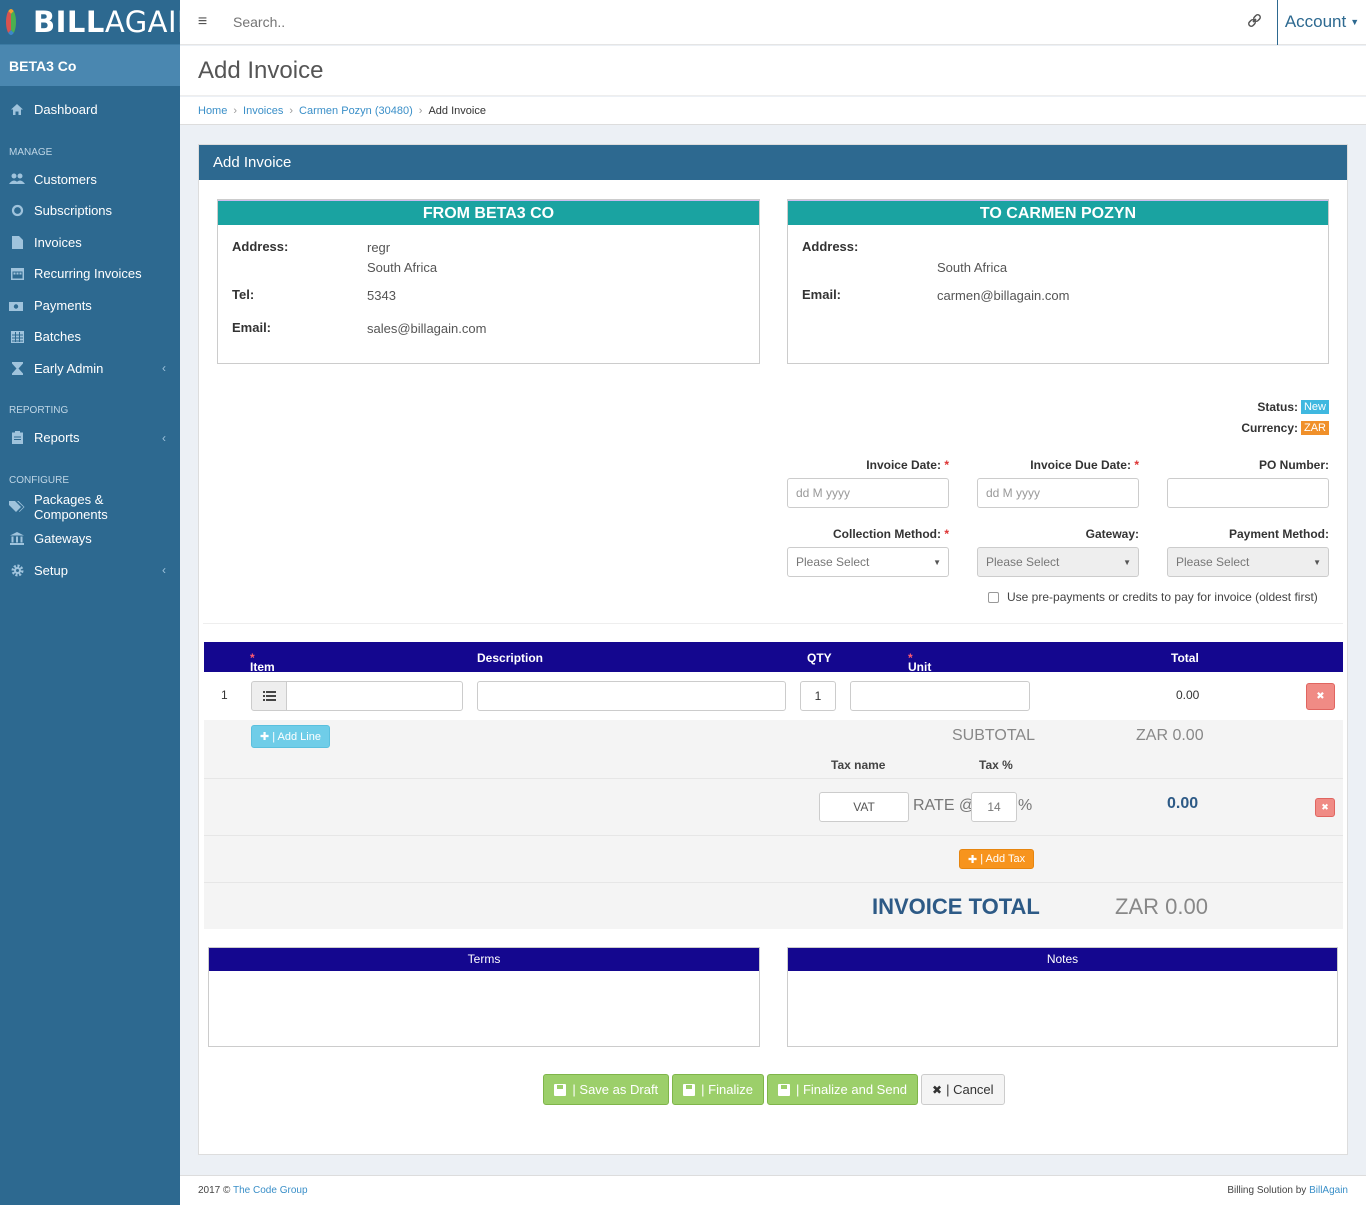 Image resolution: width=1366 pixels, height=1205 pixels. Describe the element at coordinates (1003, 295) in the screenshot. I see `to-email: carmen@billagain.com` at that location.